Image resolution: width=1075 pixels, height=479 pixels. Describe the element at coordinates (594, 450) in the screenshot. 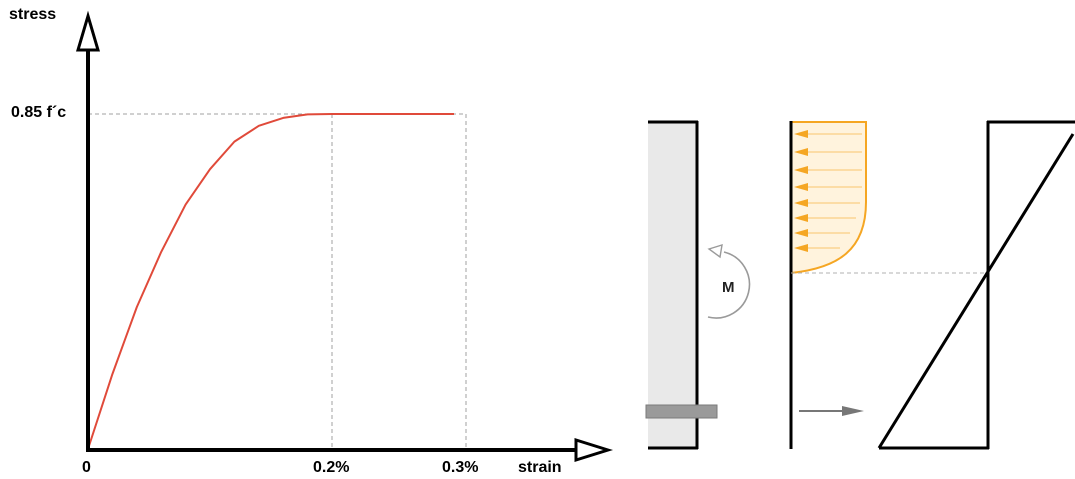

I see `x-axis-arrowhead` at that location.